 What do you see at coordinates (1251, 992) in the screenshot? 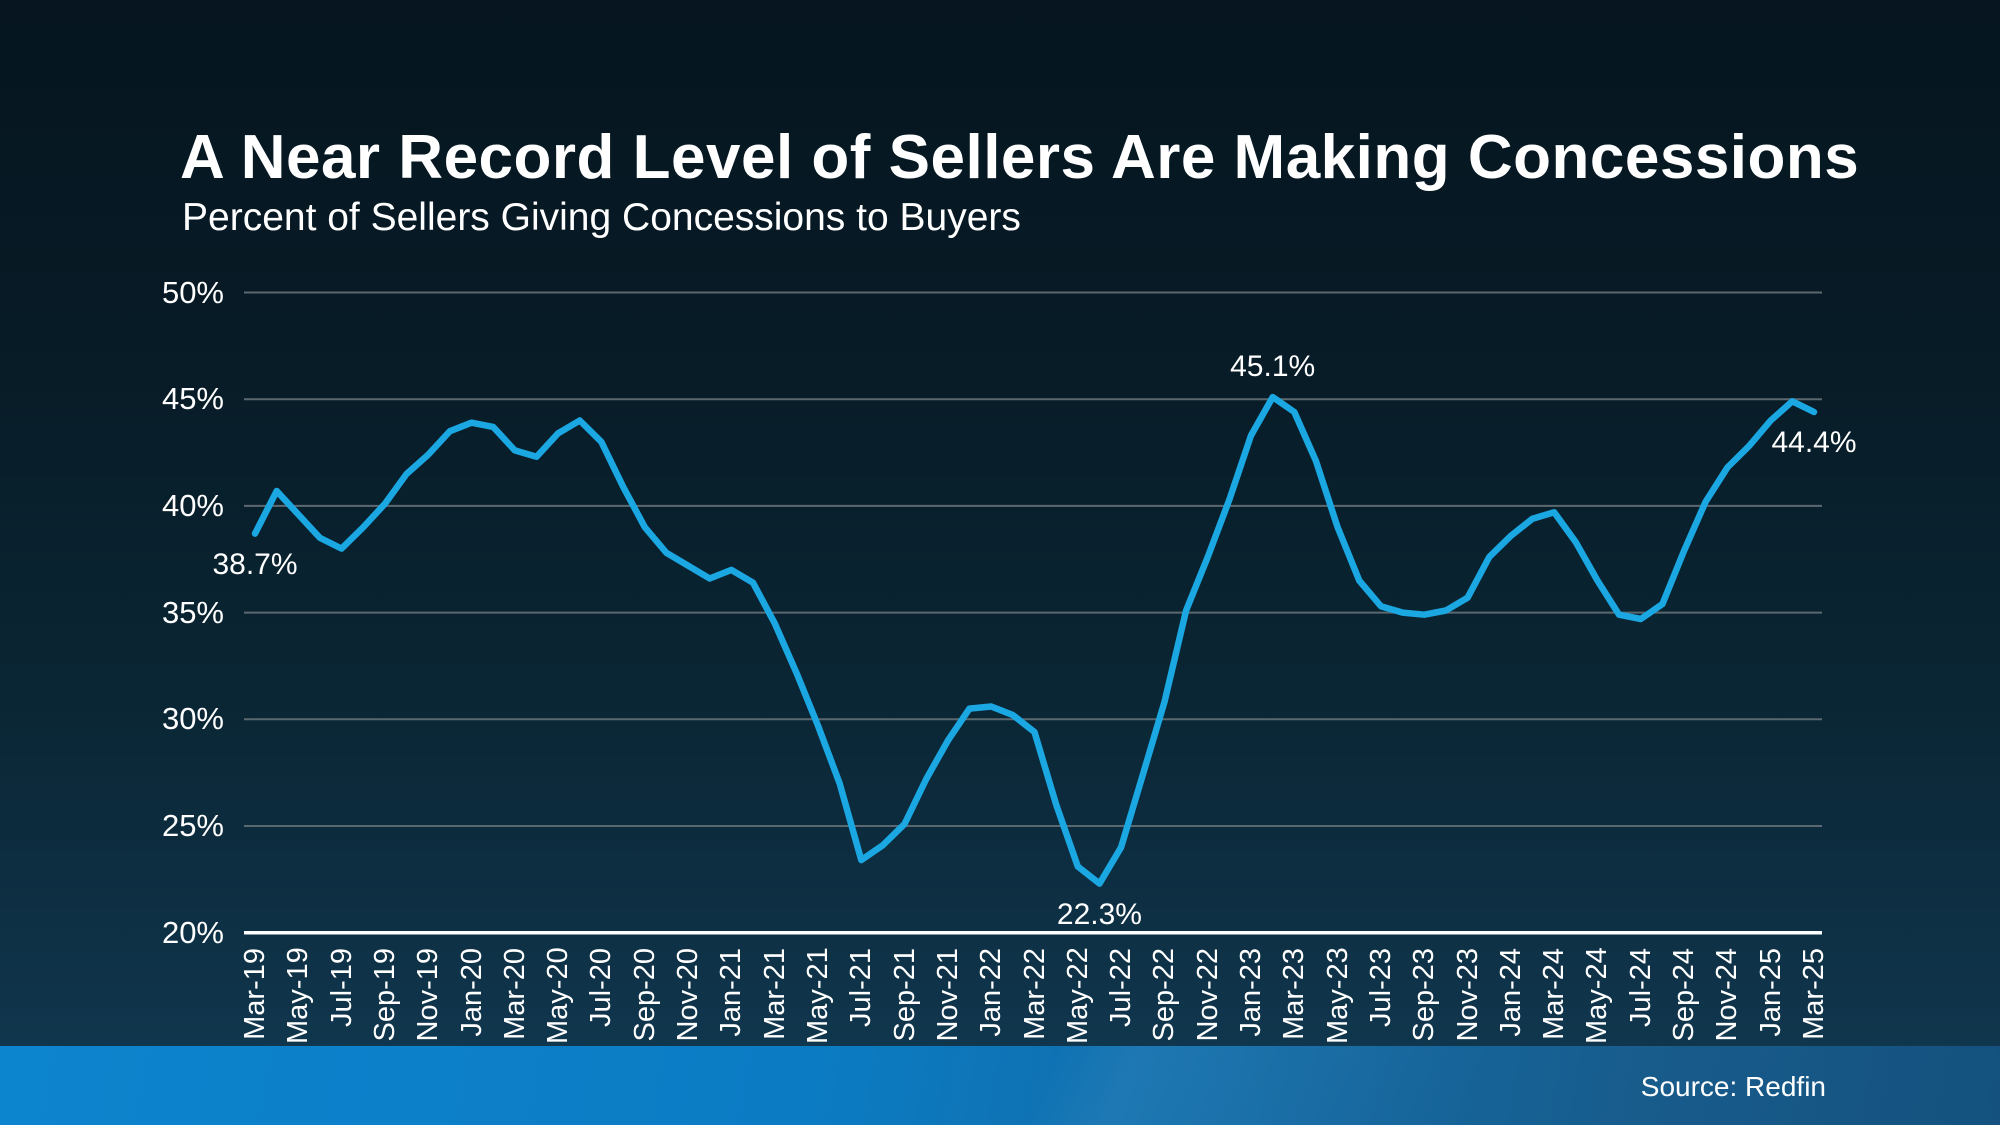
I see `x-tick-Jan-23: Jan-23` at bounding box center [1251, 992].